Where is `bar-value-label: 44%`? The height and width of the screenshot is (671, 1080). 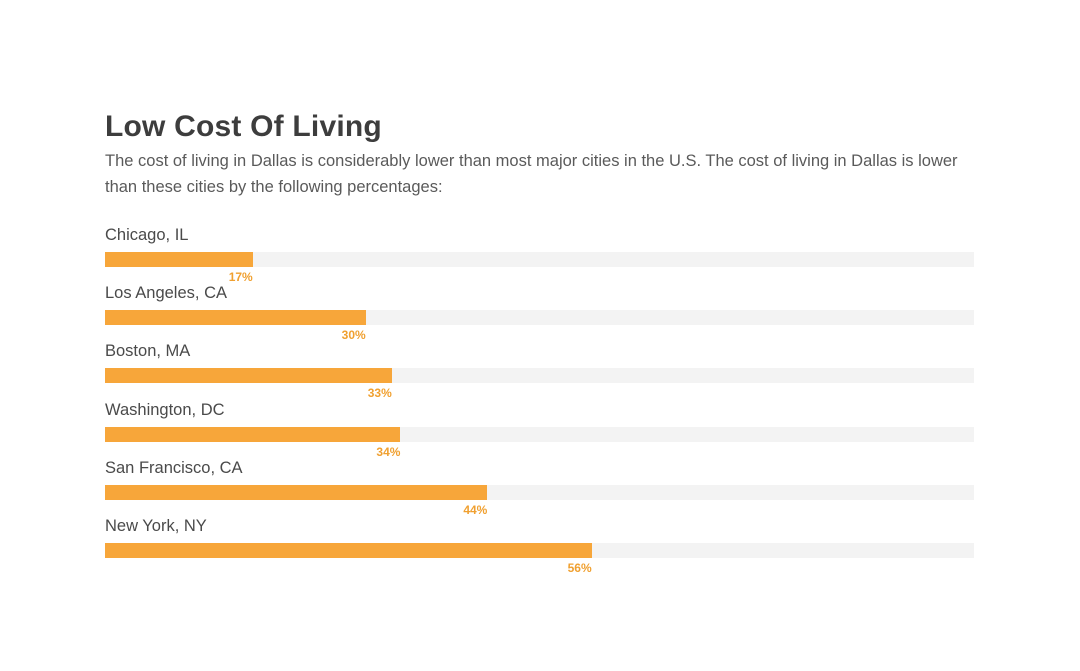
bar-value-label: 44% is located at coordinates (475, 509).